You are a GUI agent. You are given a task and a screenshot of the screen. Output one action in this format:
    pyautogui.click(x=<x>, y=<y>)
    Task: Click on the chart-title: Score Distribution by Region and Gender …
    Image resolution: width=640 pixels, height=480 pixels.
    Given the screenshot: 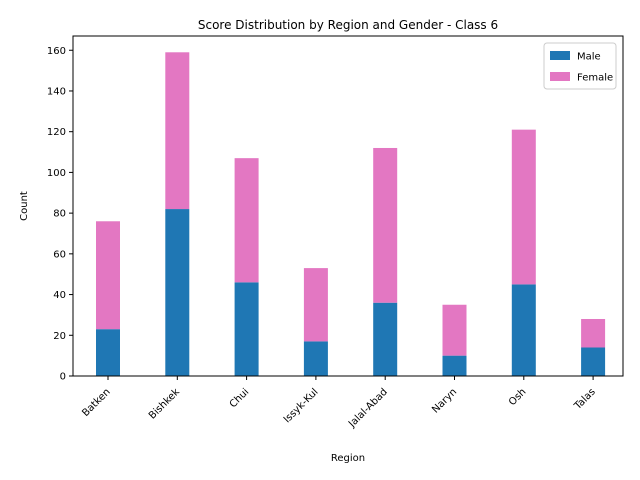 What is the action you would take?
    pyautogui.click(x=348, y=25)
    